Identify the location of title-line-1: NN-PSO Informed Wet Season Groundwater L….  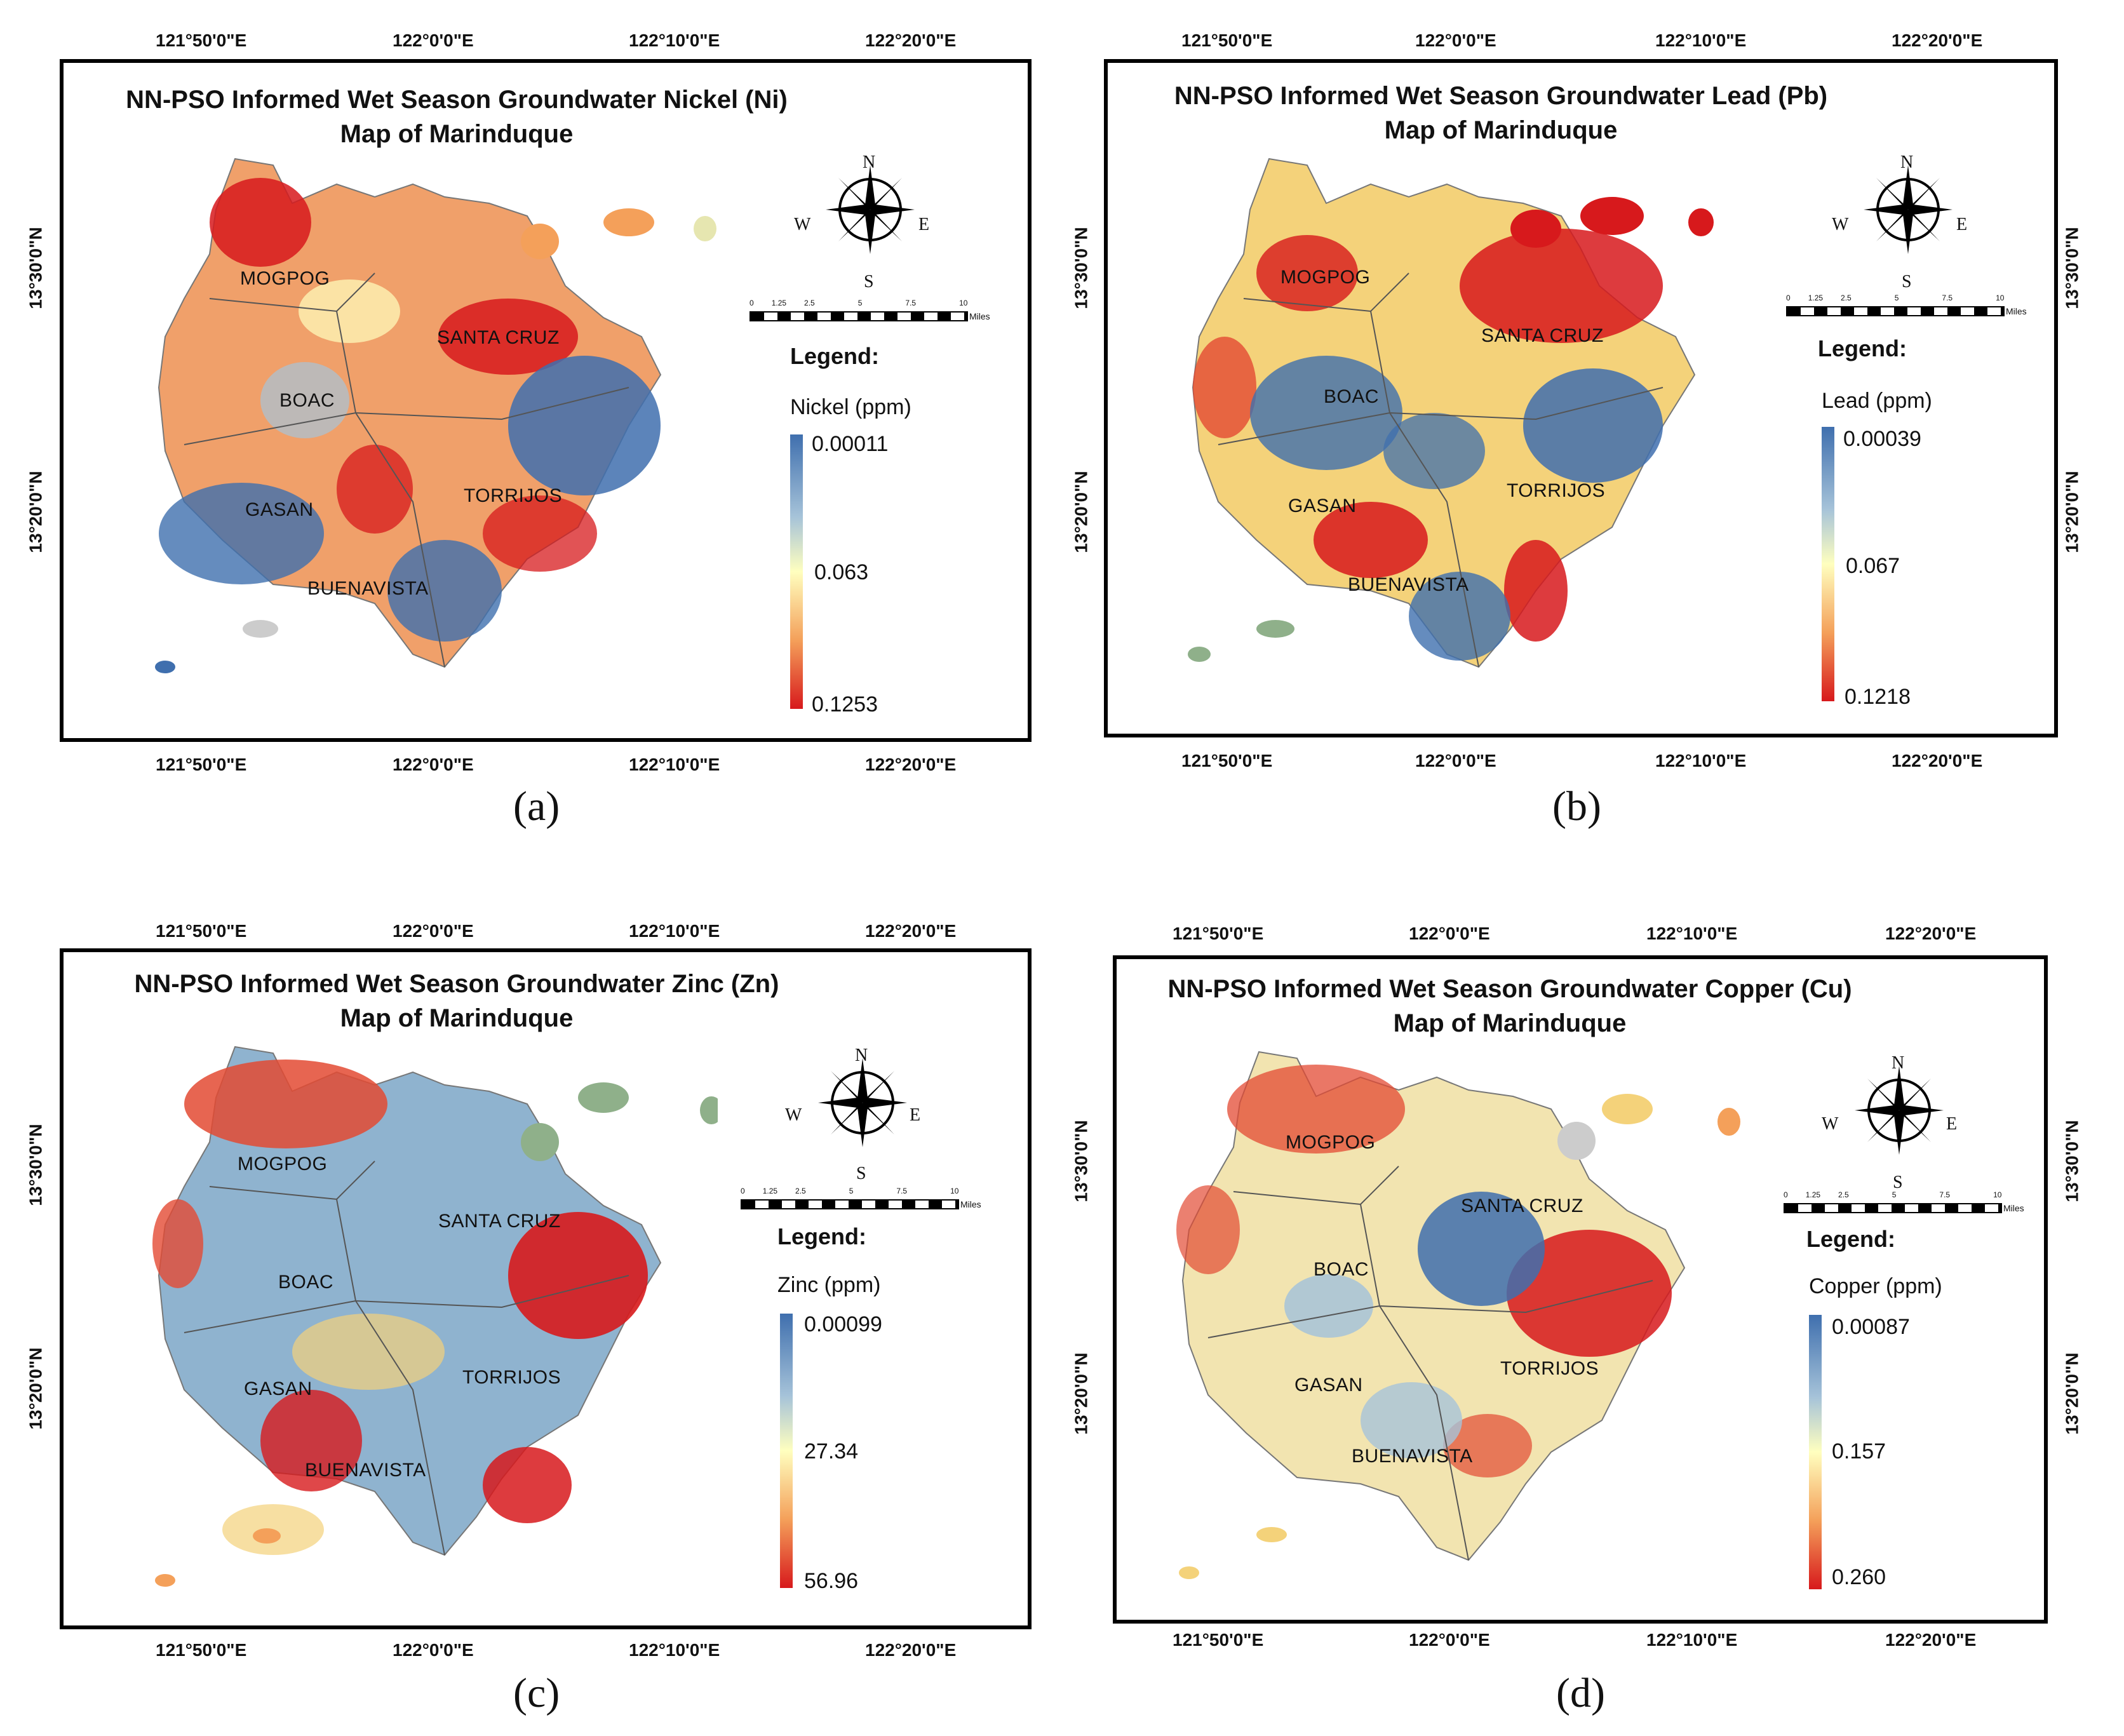
(1501, 96).